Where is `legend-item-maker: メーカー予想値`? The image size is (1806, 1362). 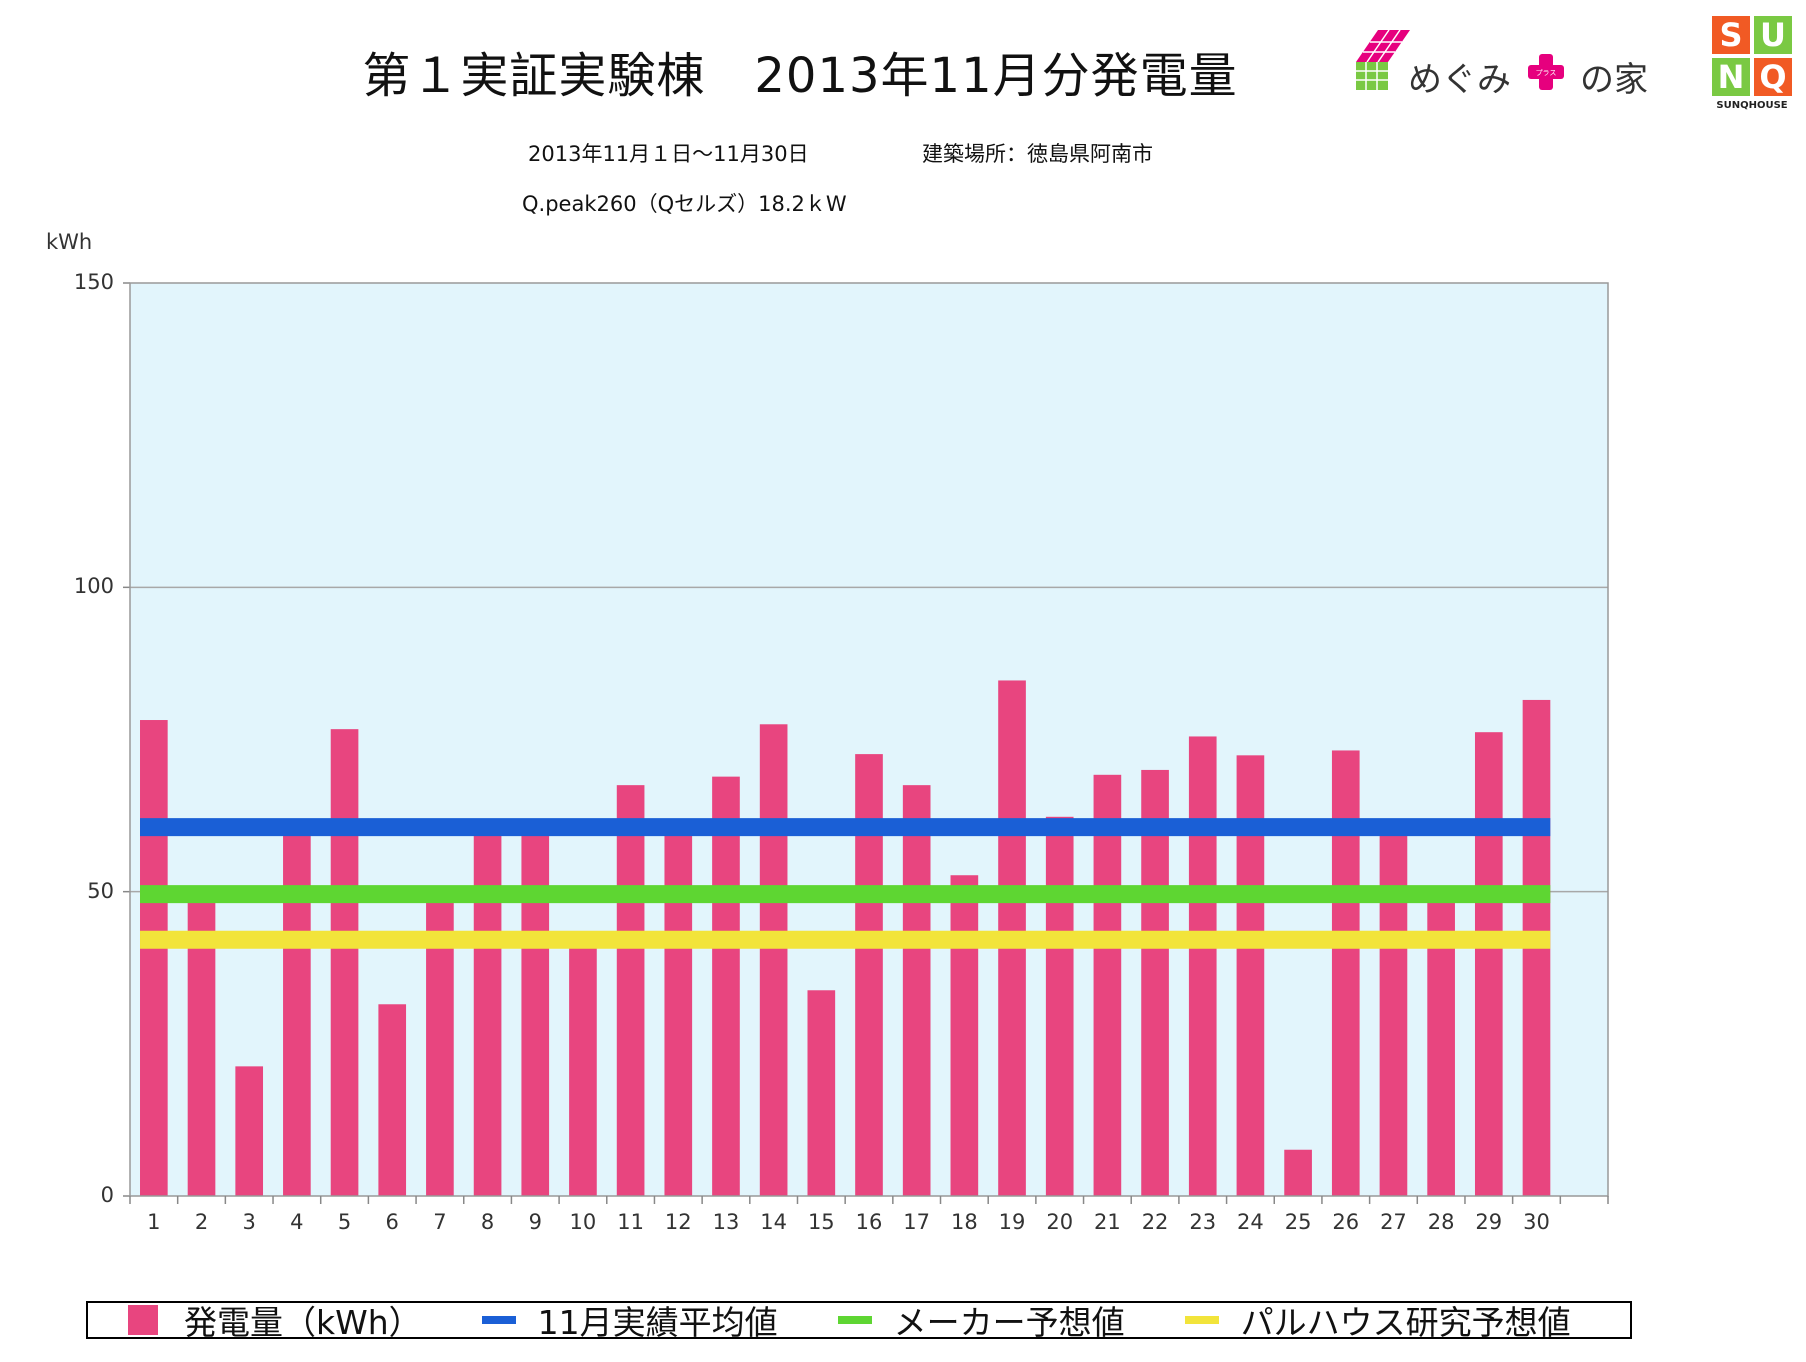
legend-item-maker: メーカー予想値 is located at coordinates (951, 1320).